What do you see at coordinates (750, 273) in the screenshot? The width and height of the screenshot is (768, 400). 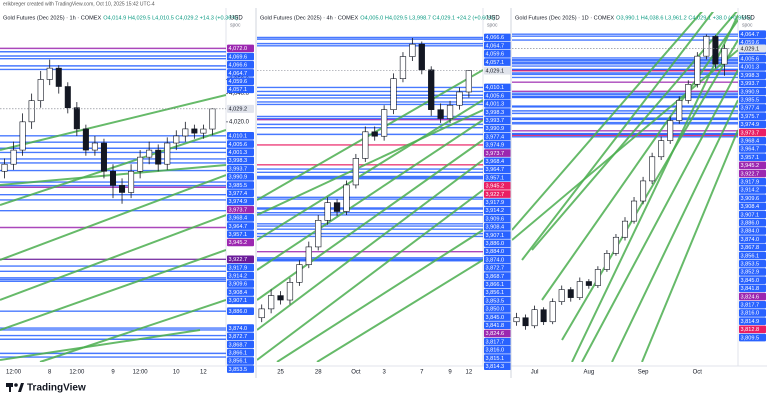 I see `level-label: 3,852.9` at bounding box center [750, 273].